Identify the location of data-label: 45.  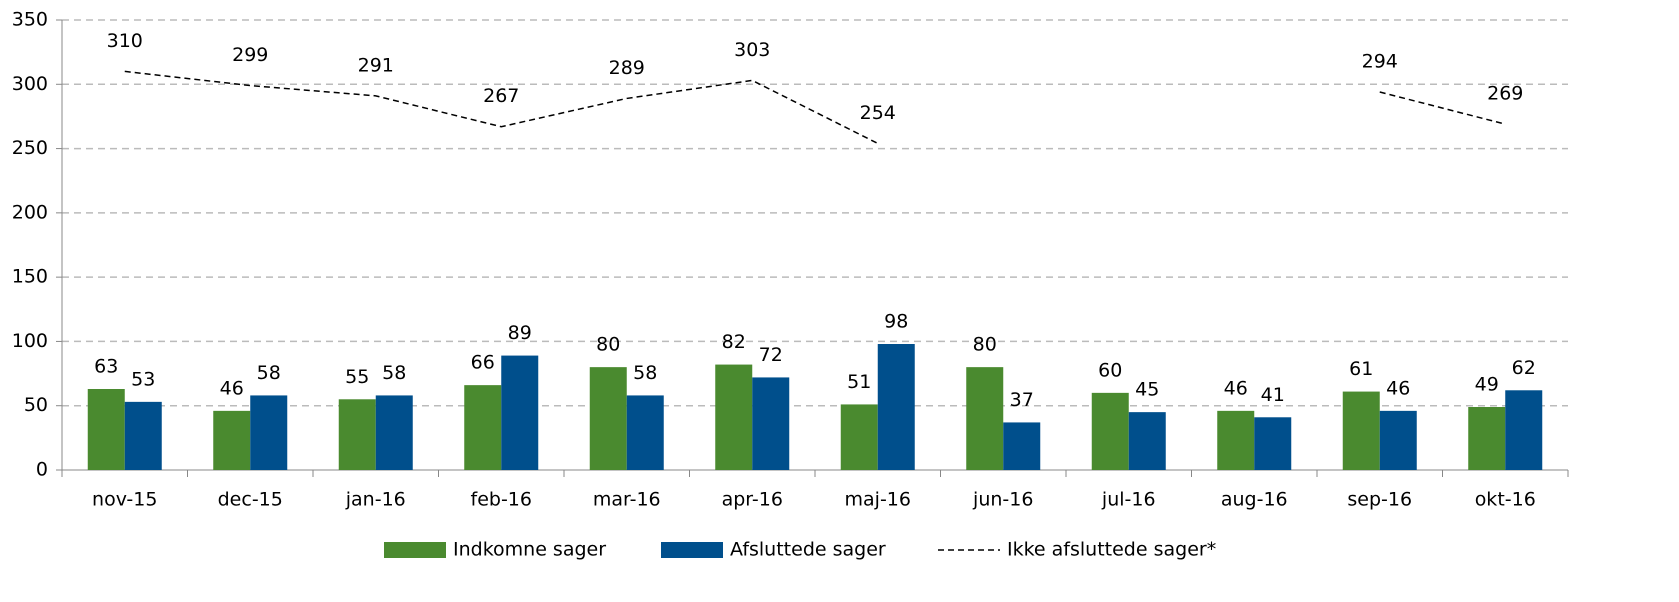
(1147, 390).